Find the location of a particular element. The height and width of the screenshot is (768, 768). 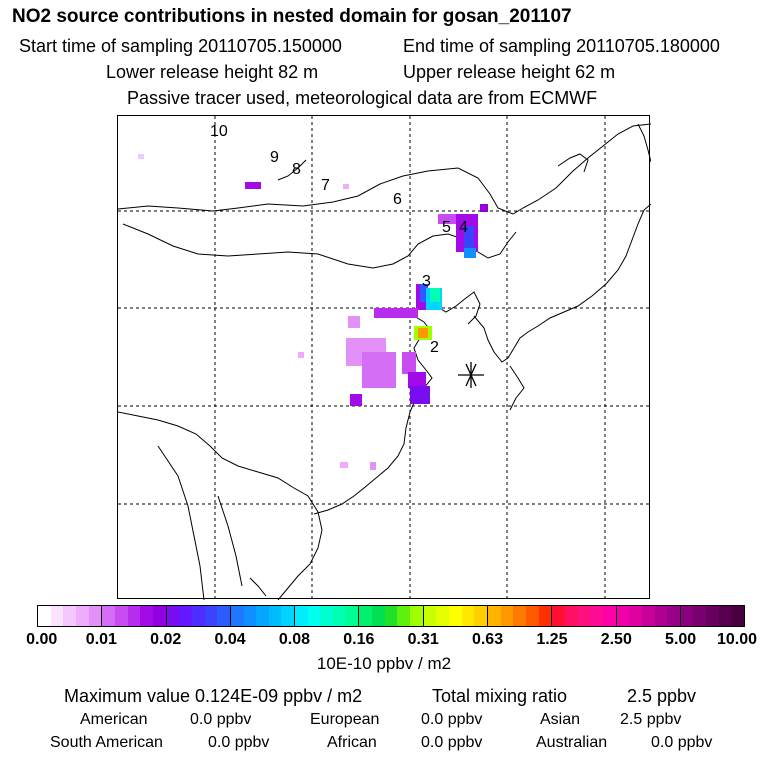

map-label-4: 4 is located at coordinates (463, 227).